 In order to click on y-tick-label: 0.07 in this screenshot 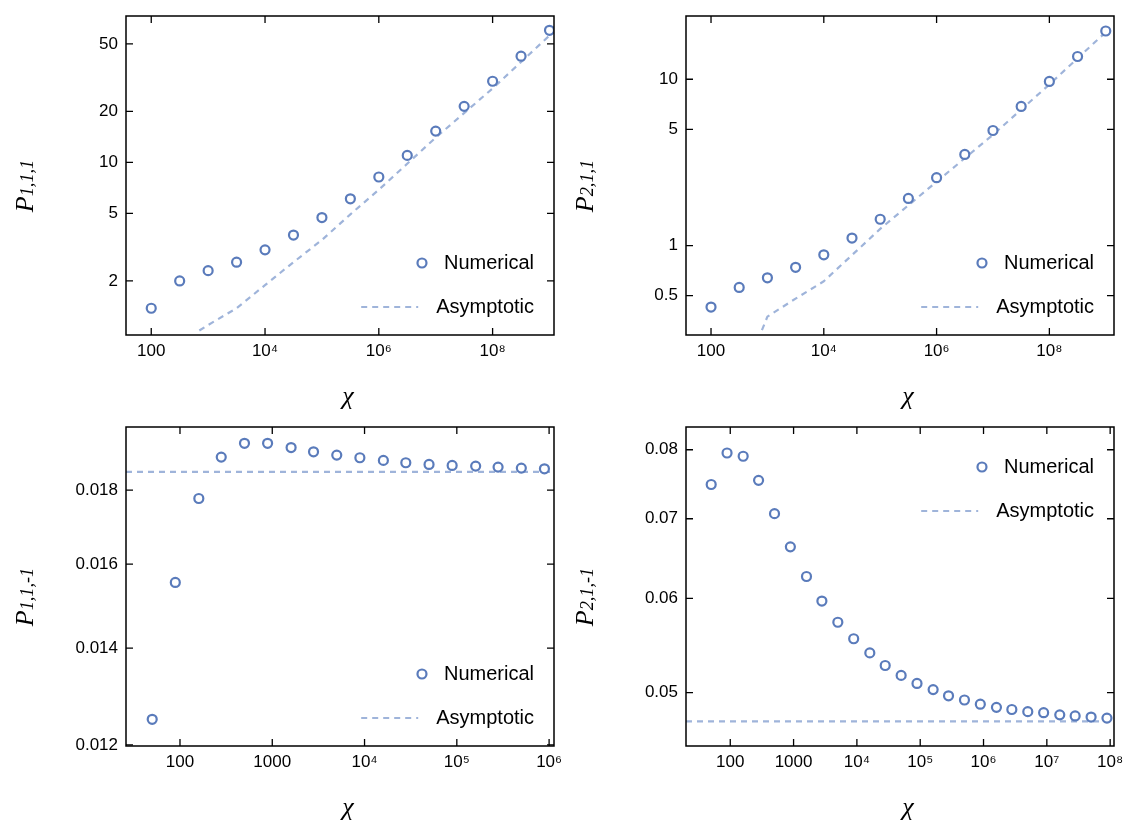, I will do `click(661, 518)`.